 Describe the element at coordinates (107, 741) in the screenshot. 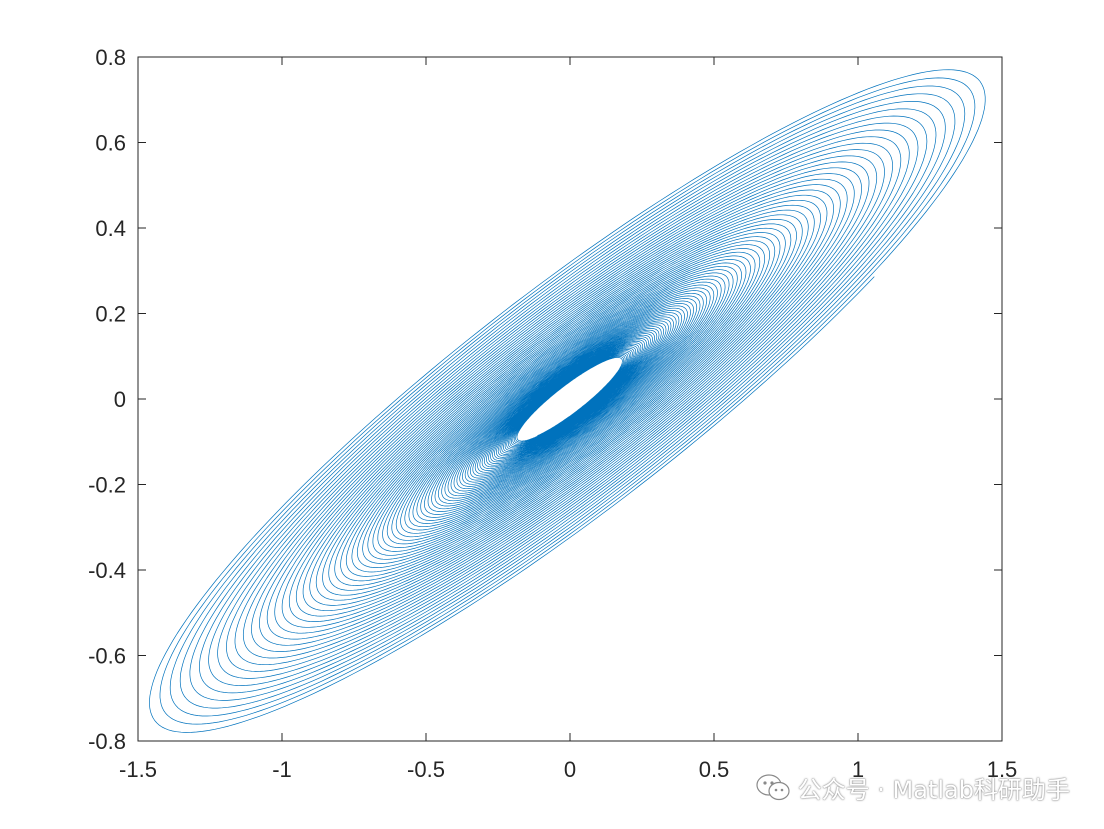

I see `y-tick-label: -0.8` at that location.